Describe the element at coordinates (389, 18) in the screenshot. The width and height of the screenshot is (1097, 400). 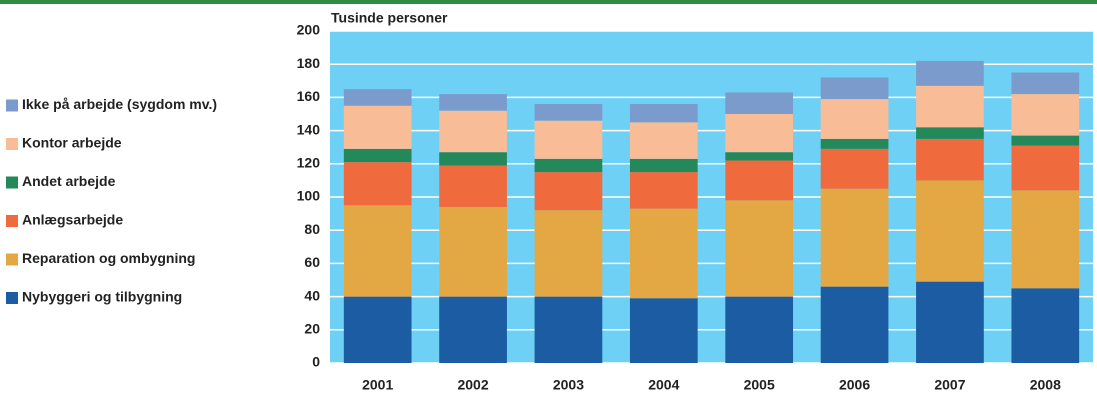
I see `chart-title: Tusinde personer` at that location.